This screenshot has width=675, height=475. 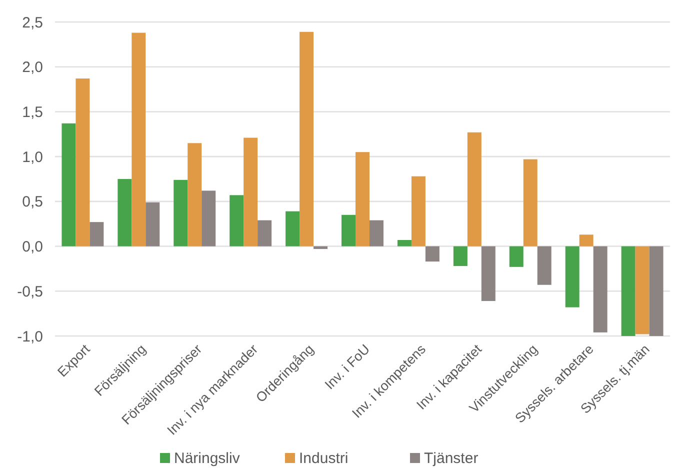 What do you see at coordinates (32, 23) in the screenshot?
I see `y-tick-label: 2,5` at bounding box center [32, 23].